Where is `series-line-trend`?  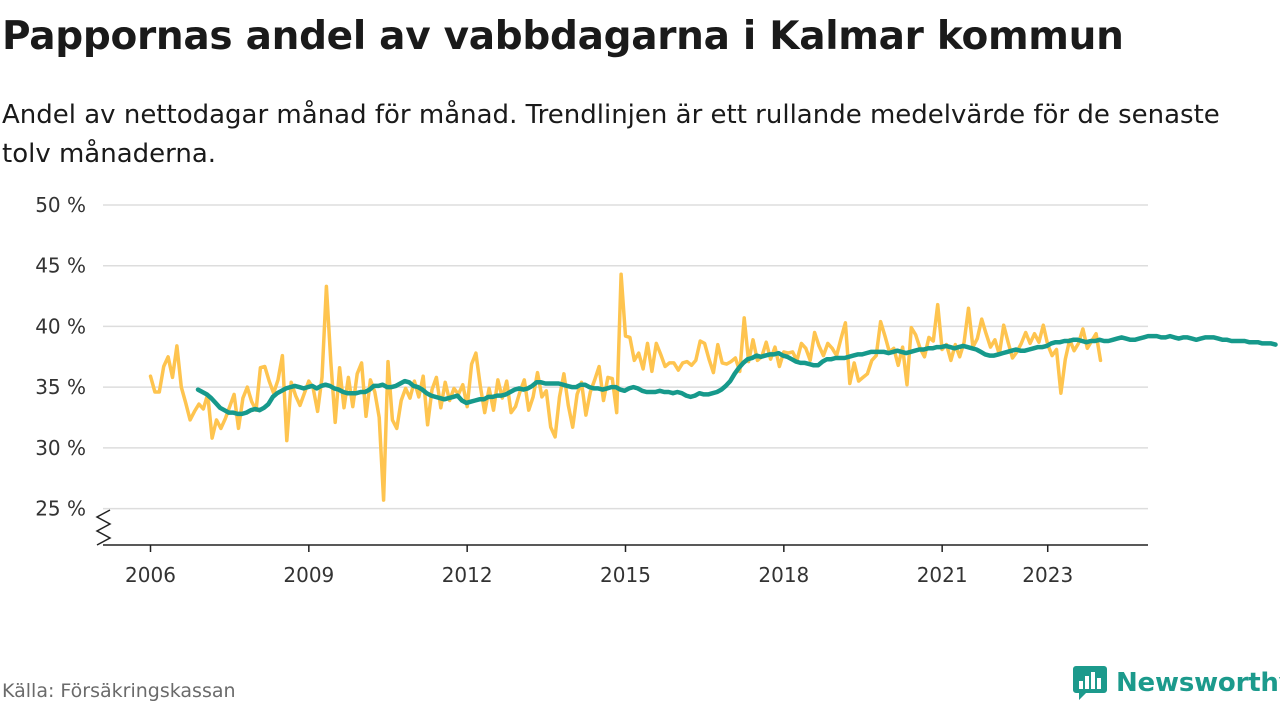 series-line-trend is located at coordinates (736, 375).